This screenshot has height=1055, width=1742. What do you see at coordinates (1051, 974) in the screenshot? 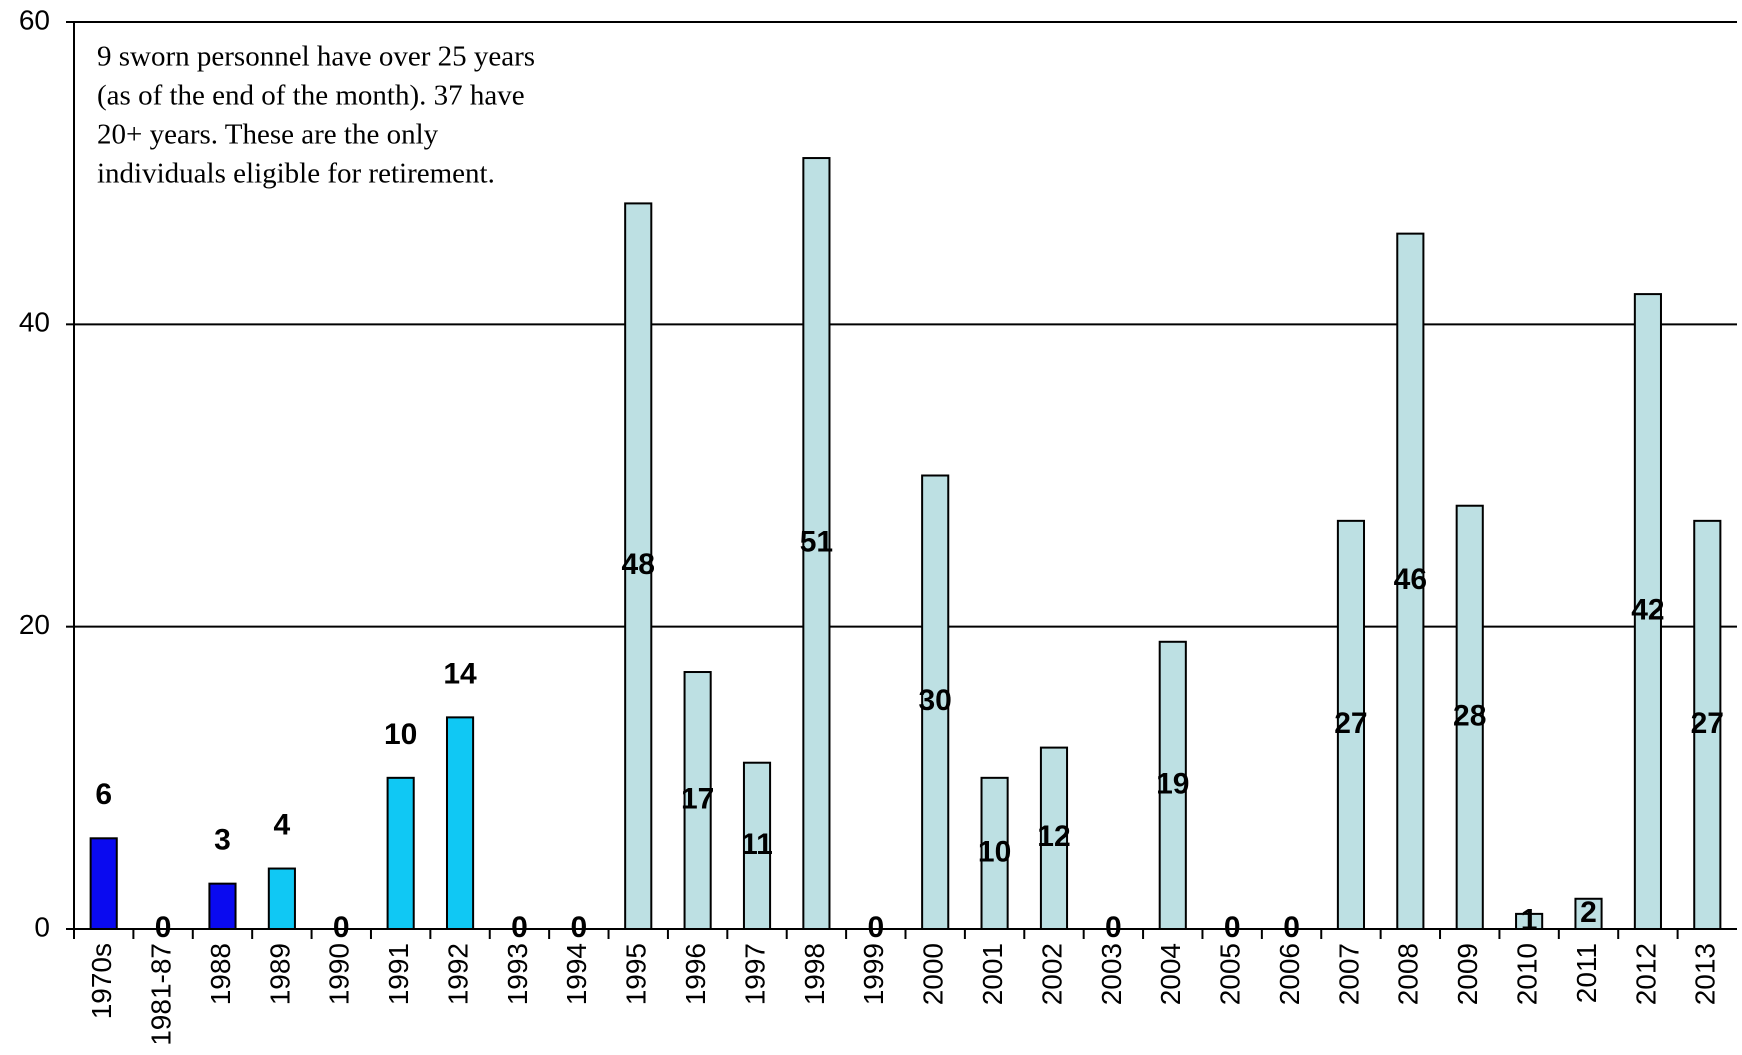
I see `x-tick-label: 2002` at bounding box center [1051, 974].